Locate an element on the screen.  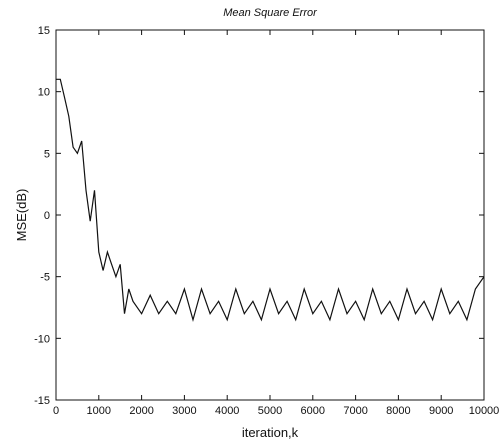
x-tick-label: 6000 is located at coordinates (313, 411).